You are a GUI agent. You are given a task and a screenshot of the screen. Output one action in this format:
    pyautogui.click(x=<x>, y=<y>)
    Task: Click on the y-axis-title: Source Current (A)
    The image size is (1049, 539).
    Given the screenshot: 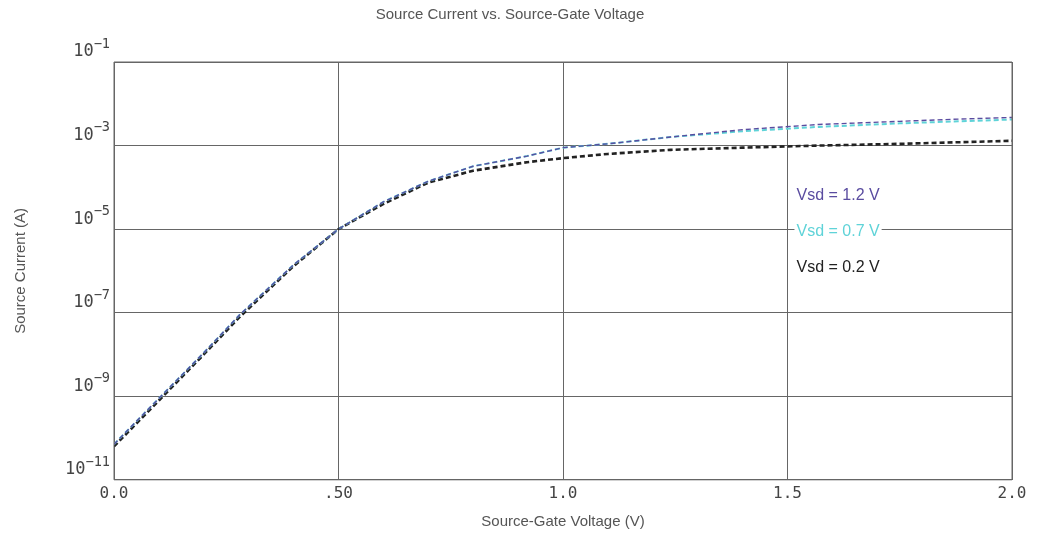 What is the action you would take?
    pyautogui.click(x=20, y=270)
    